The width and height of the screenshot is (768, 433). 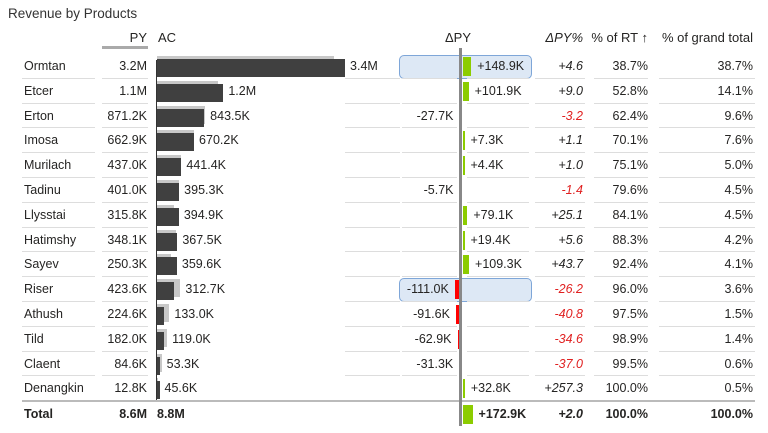 I want to click on py-value: 1.1M, so click(x=133, y=90).